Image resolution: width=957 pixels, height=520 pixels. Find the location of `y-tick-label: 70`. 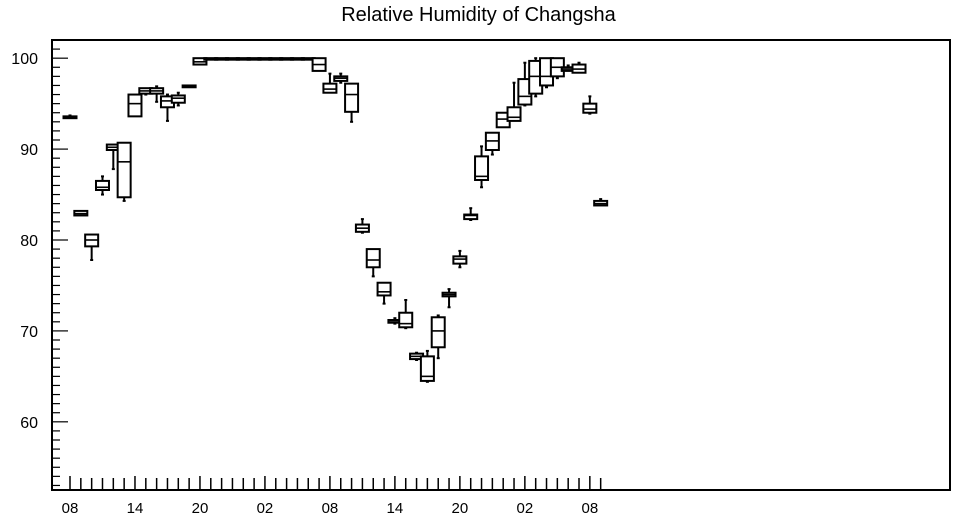

y-tick-label: 70 is located at coordinates (29, 332).